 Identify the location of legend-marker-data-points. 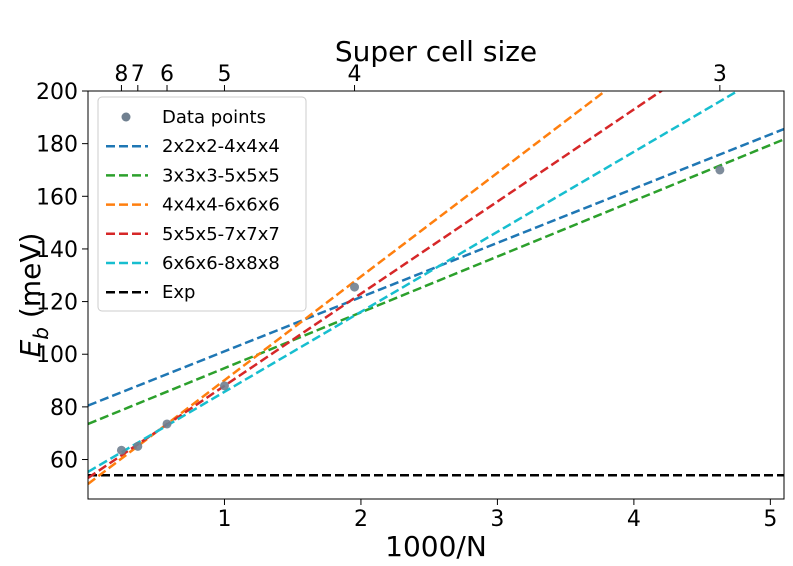
(126, 117).